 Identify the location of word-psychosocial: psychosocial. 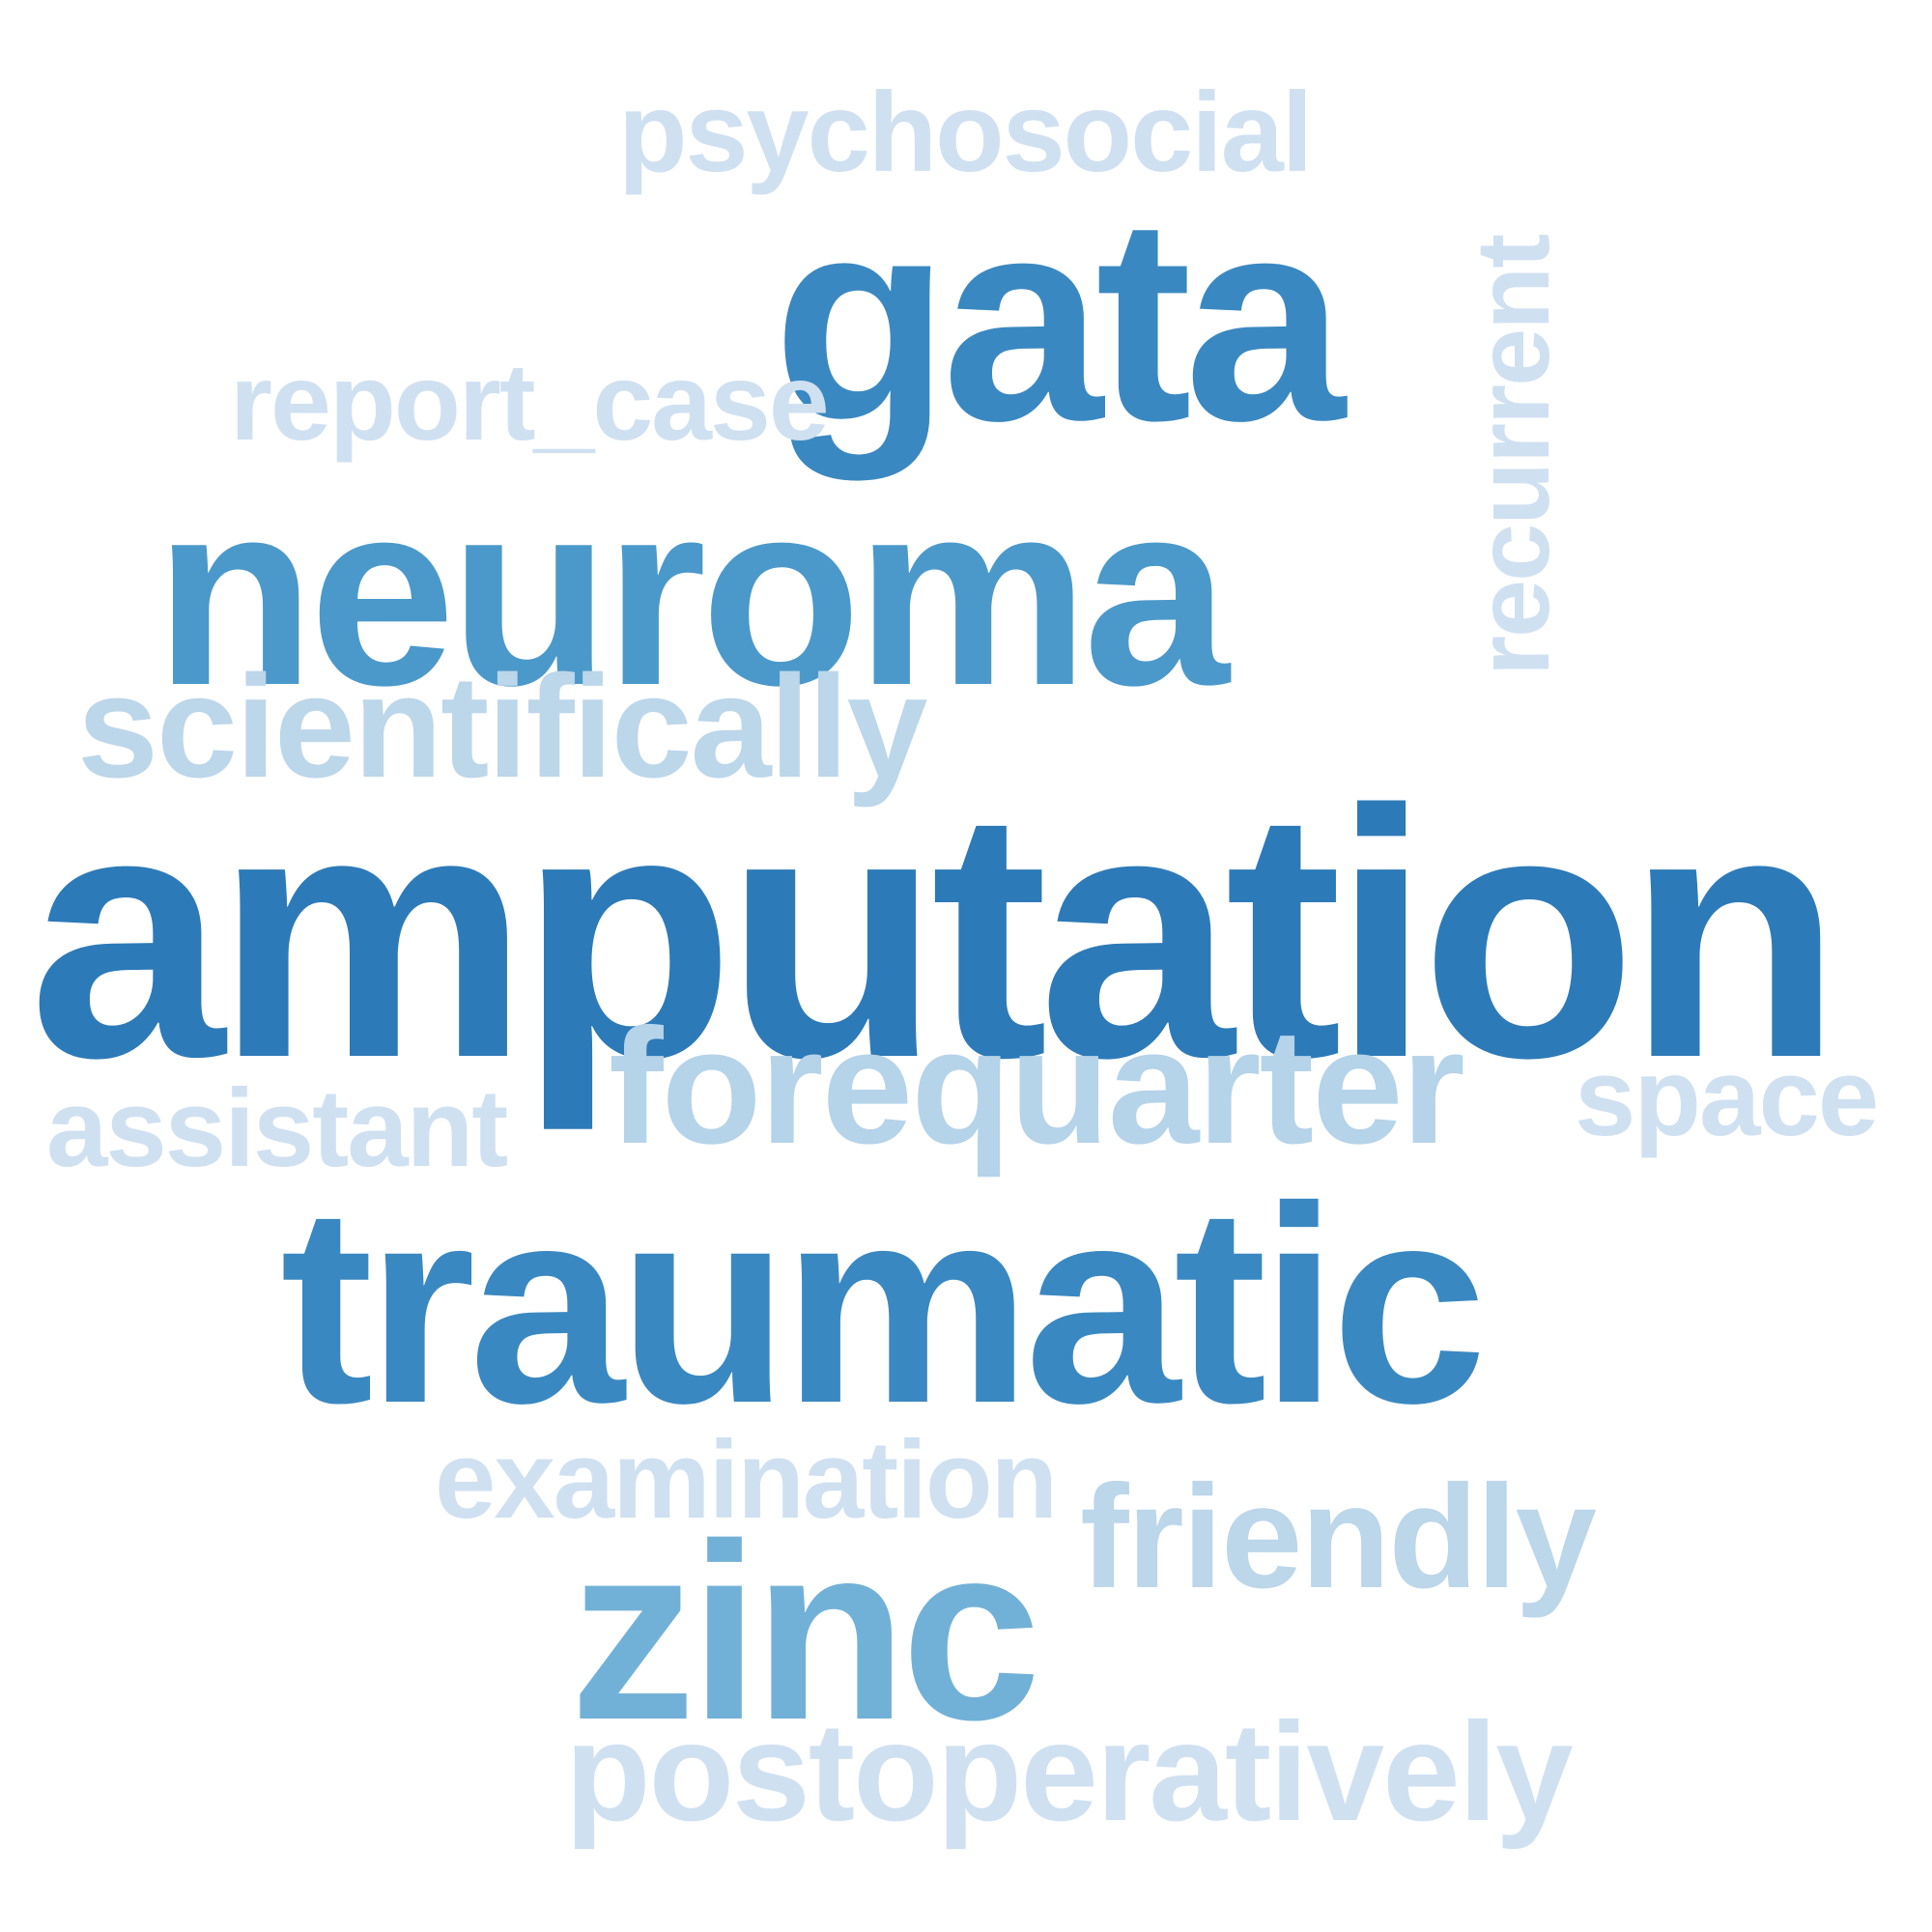
(965, 132).